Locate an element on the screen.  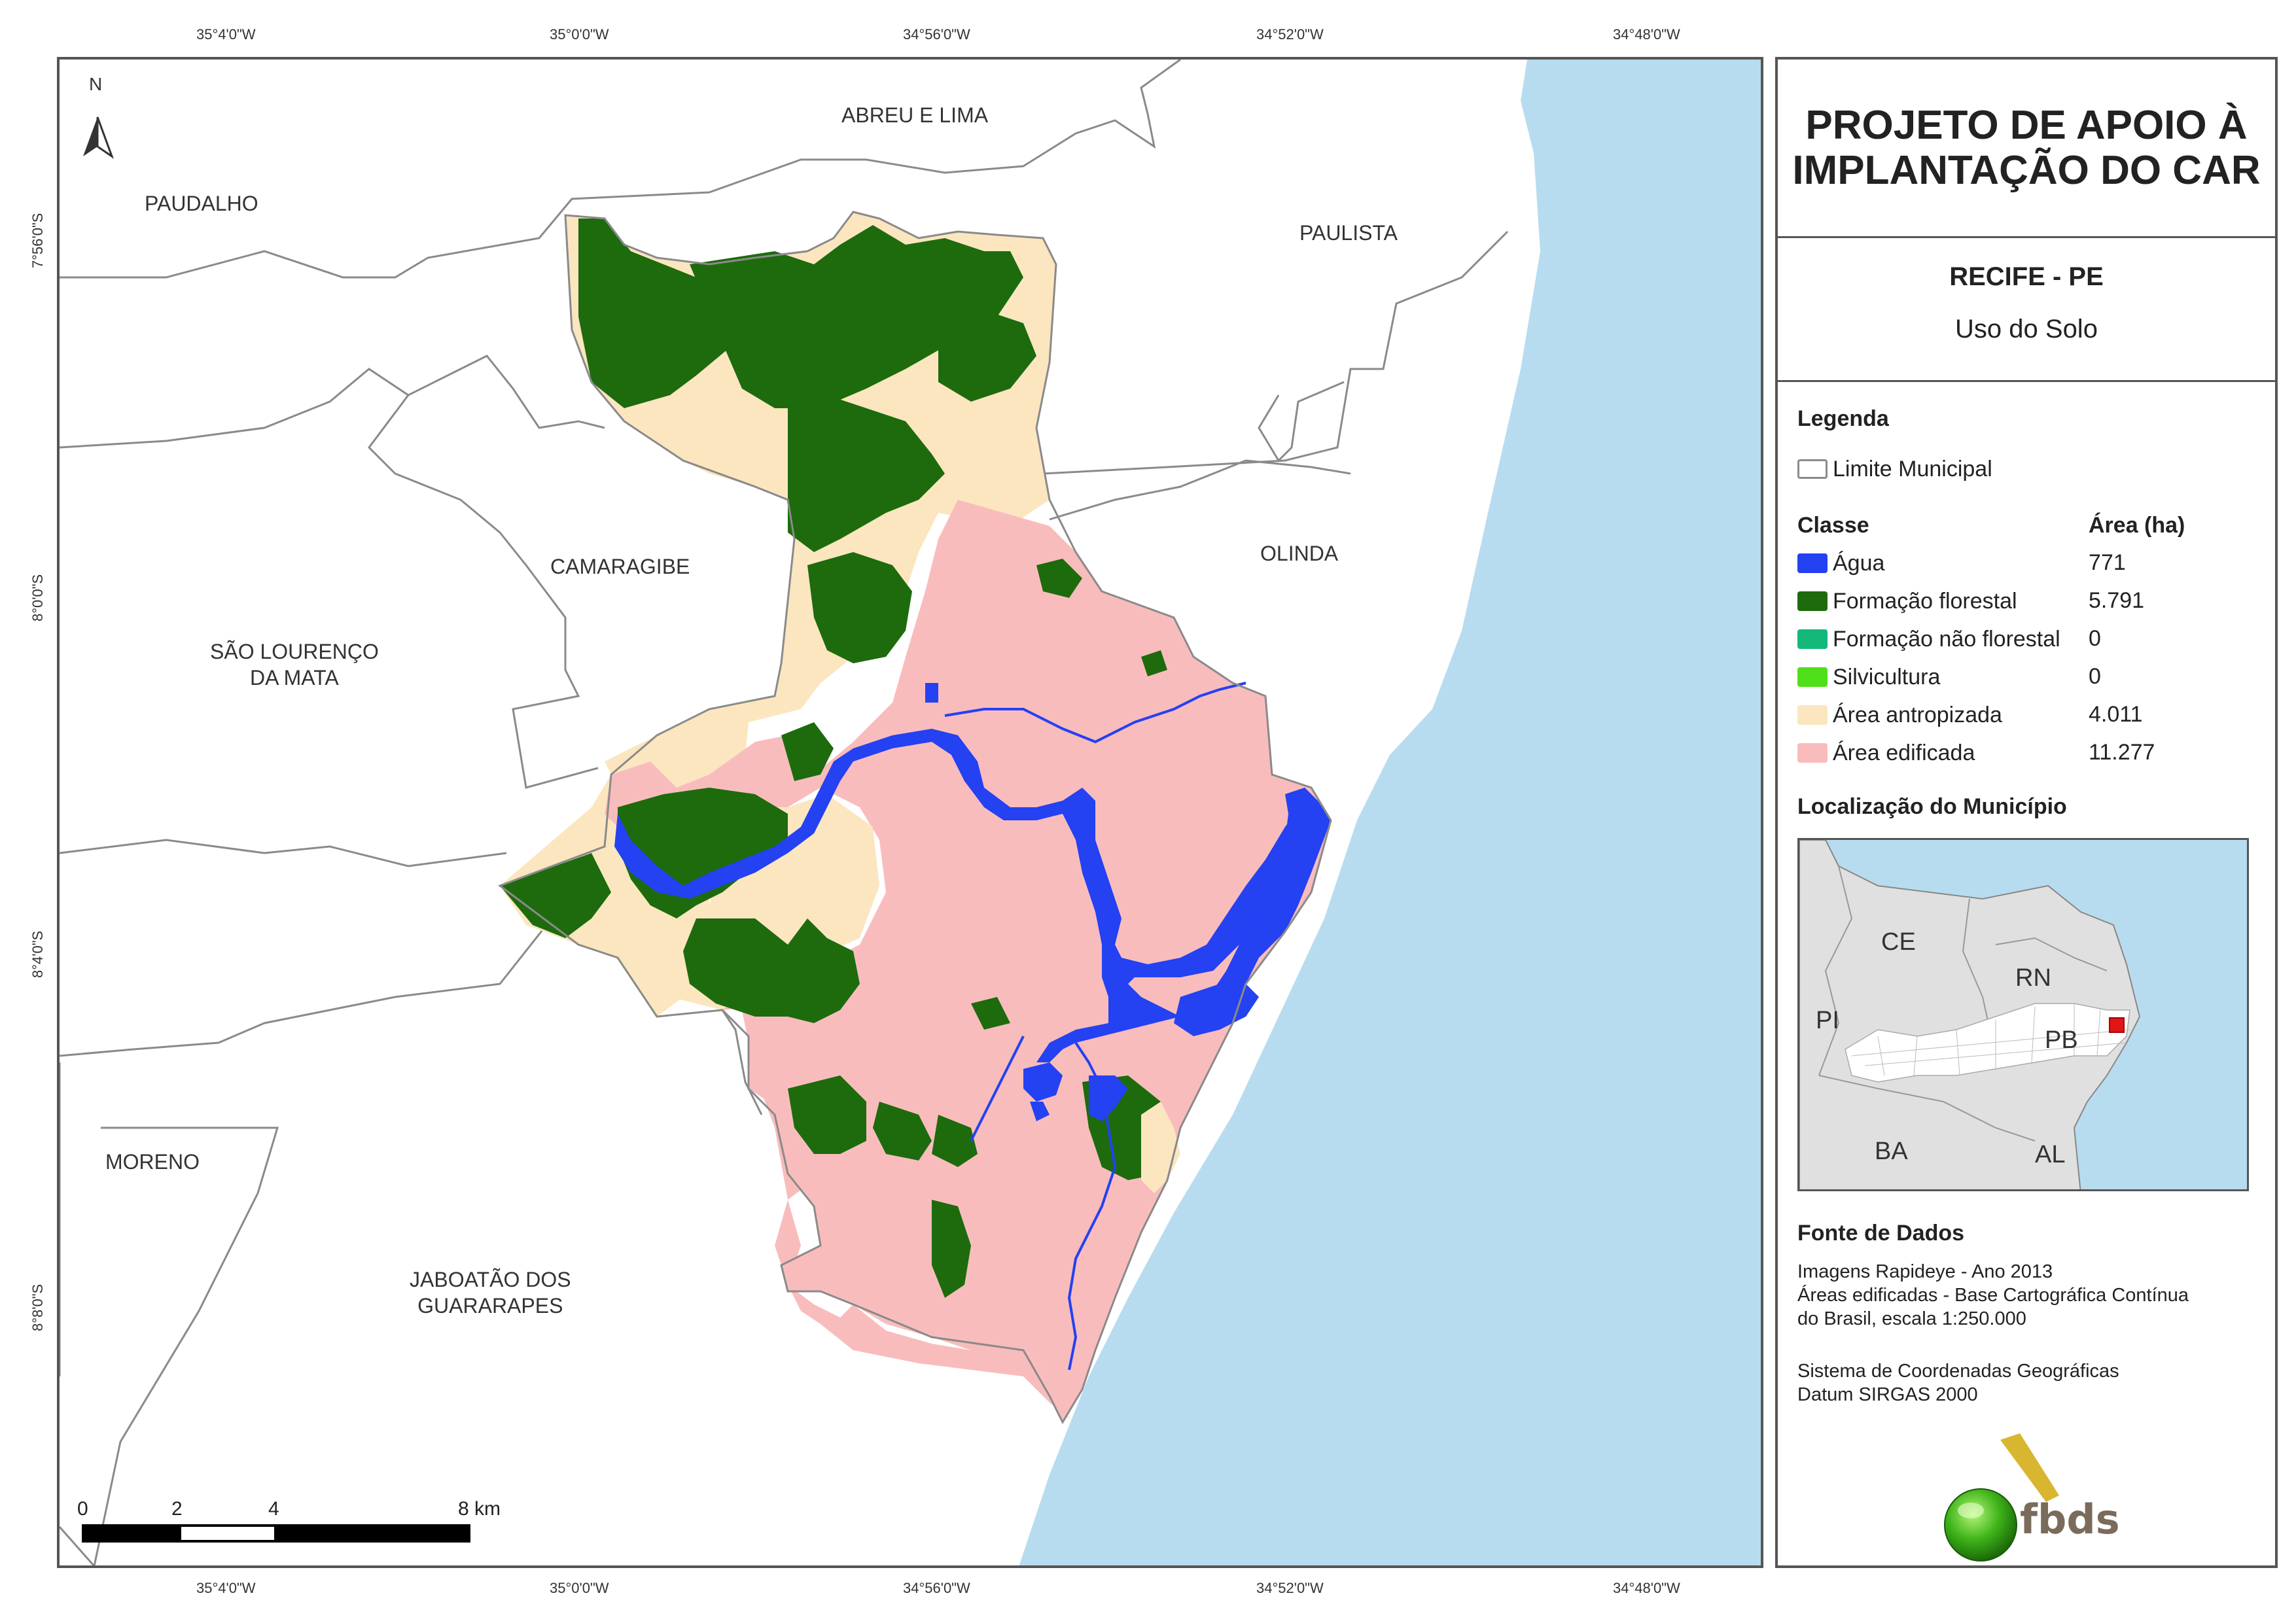
inset-label-pb: PB is located at coordinates (2061, 1040).